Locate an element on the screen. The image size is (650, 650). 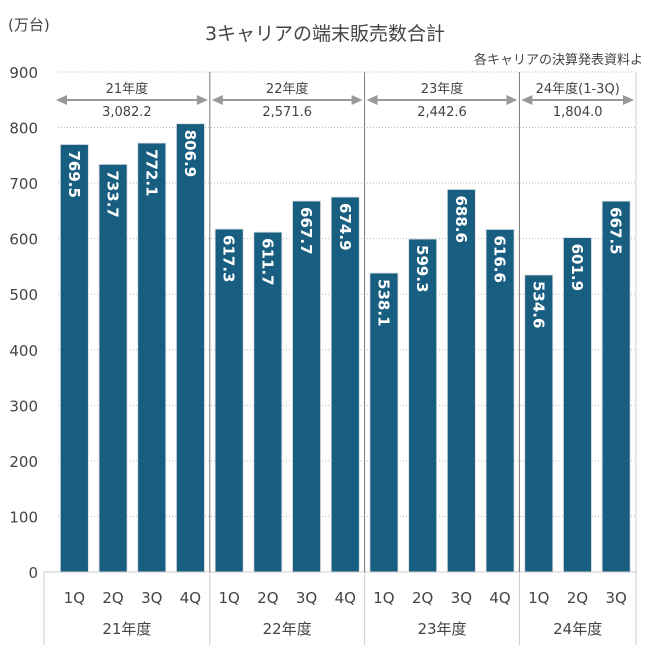
group-span-label: 24年度(1-3Q) is located at coordinates (578, 89).